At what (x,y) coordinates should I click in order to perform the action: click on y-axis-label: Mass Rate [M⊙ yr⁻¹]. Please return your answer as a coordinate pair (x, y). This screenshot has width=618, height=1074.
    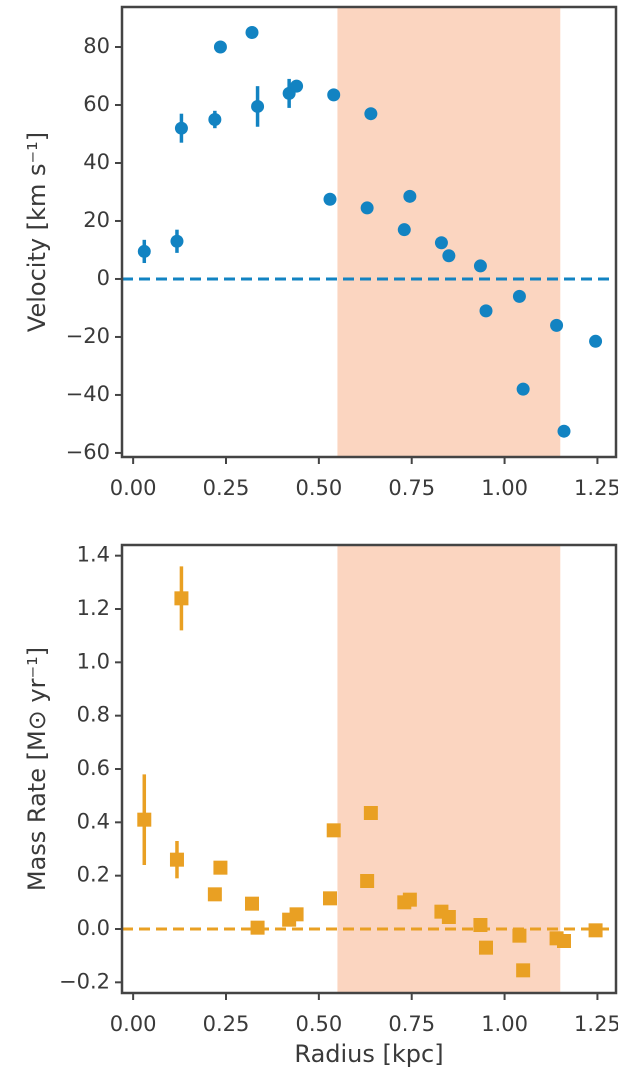
    Looking at the image, I should click on (37, 769).